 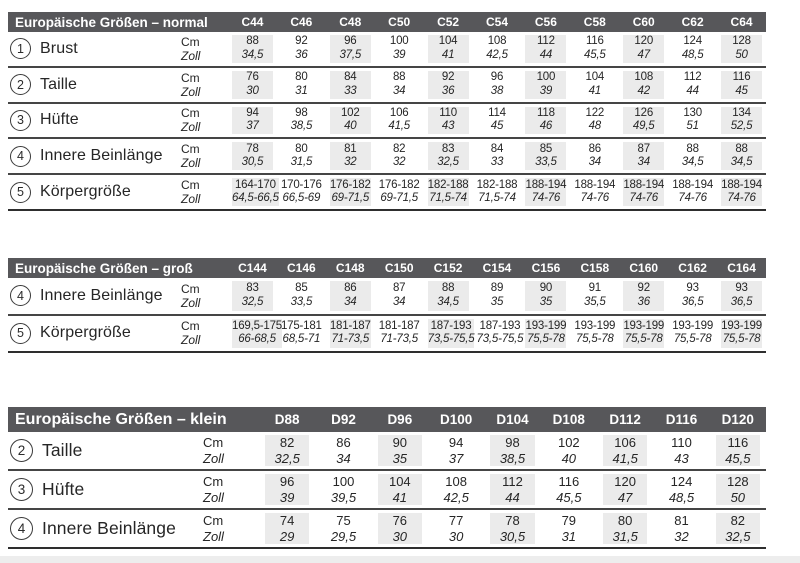 I want to click on zoll-value: 44, so click(x=692, y=90).